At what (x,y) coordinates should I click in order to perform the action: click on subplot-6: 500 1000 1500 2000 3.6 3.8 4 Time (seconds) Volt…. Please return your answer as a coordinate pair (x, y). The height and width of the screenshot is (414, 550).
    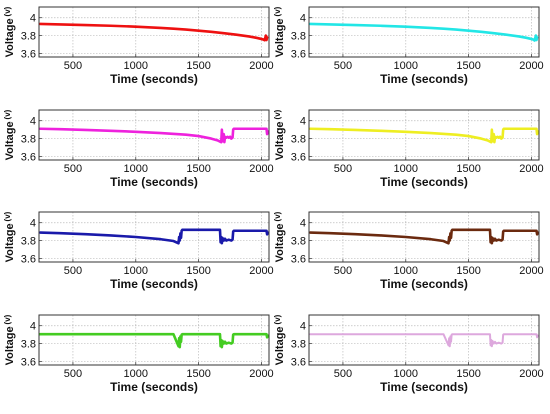
    Looking at the image, I should click on (408, 251).